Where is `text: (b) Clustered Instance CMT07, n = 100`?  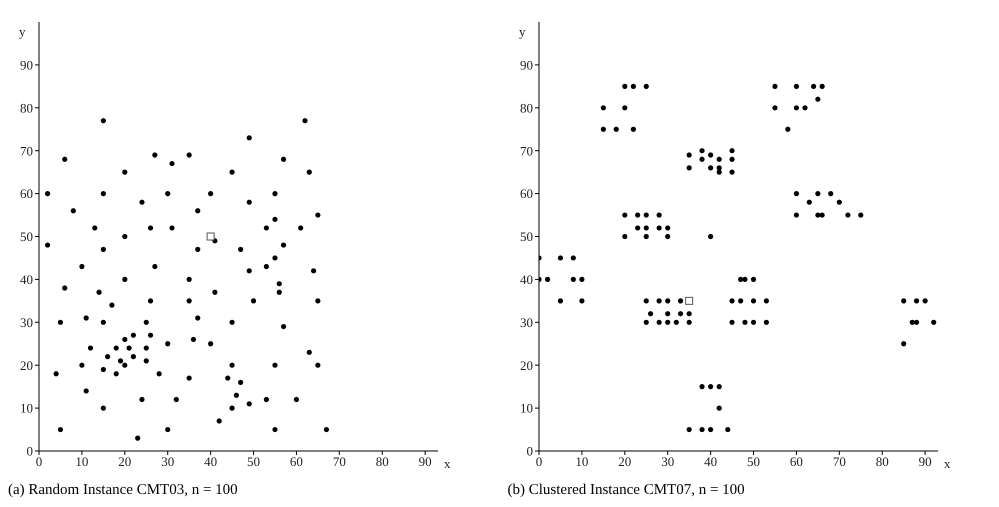
text: (b) Clustered Instance CMT07, n = 100 is located at coordinates (626, 490).